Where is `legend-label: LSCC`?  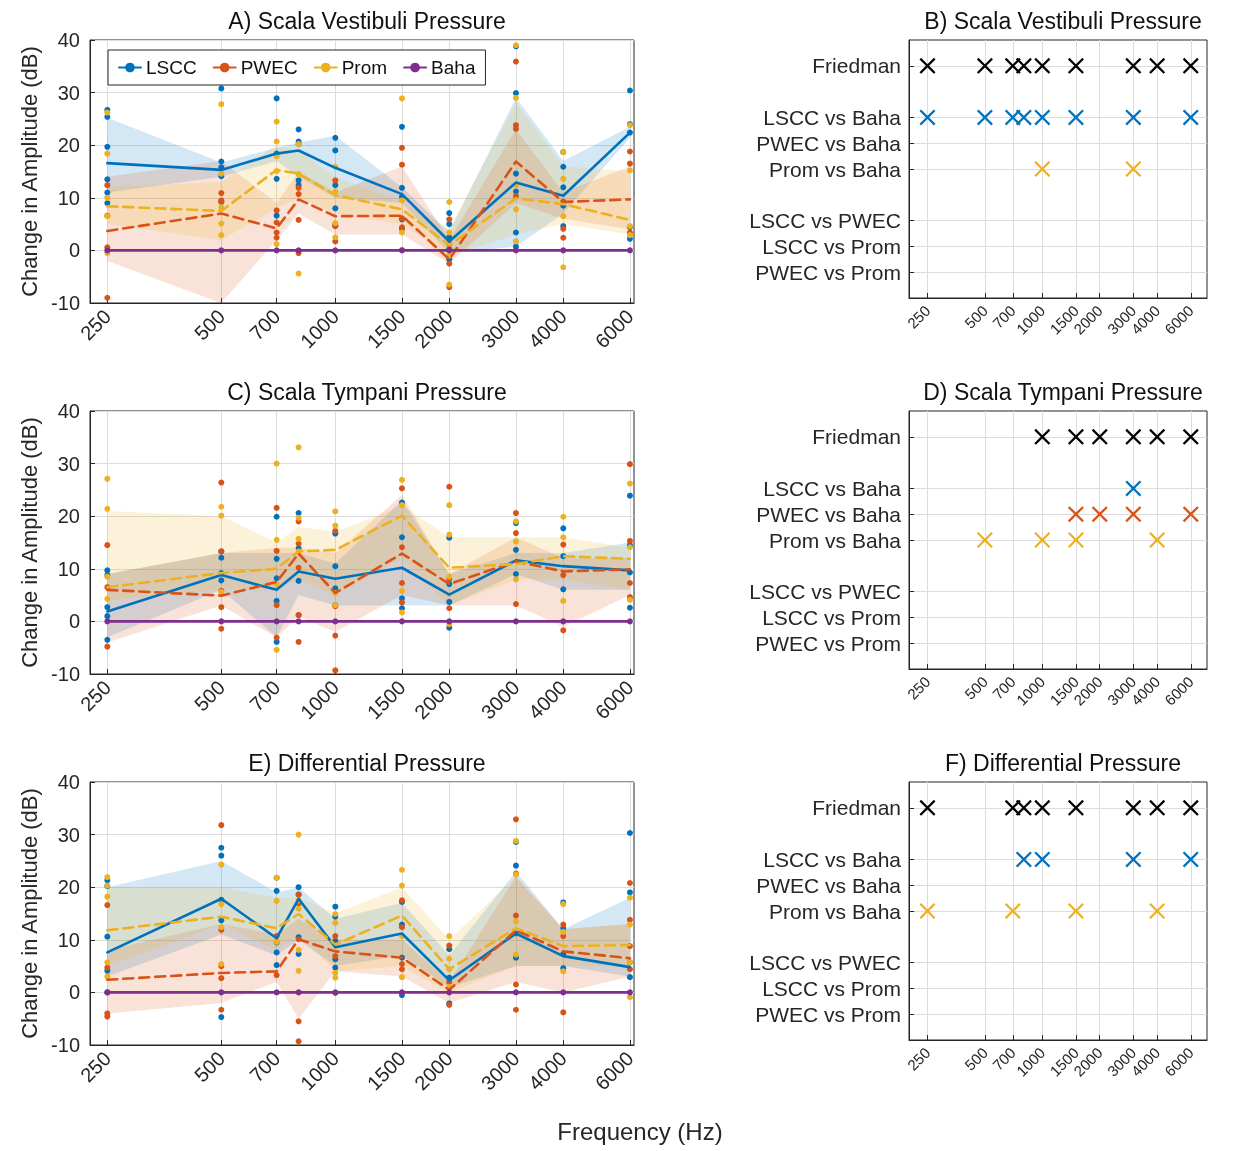 legend-label: LSCC is located at coordinates (171, 67).